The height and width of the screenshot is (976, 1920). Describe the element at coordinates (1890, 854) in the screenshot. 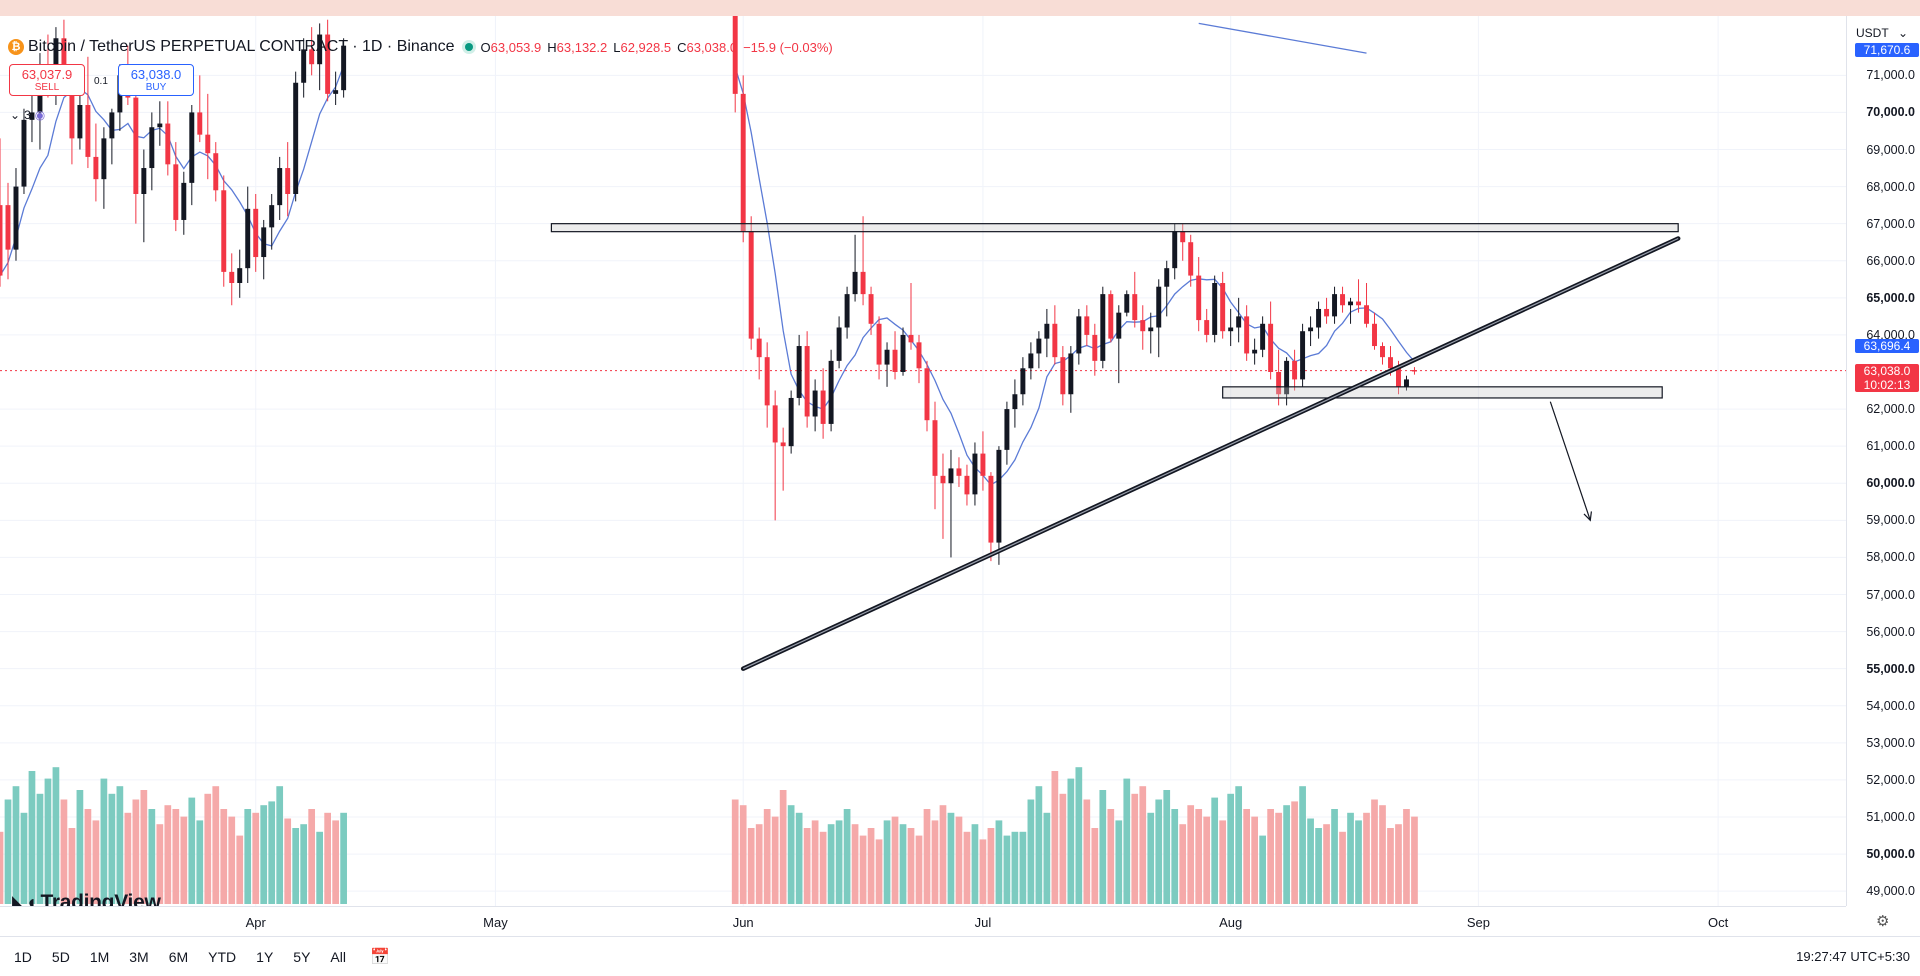

I see `price-tick-label: 50,000.0` at that location.